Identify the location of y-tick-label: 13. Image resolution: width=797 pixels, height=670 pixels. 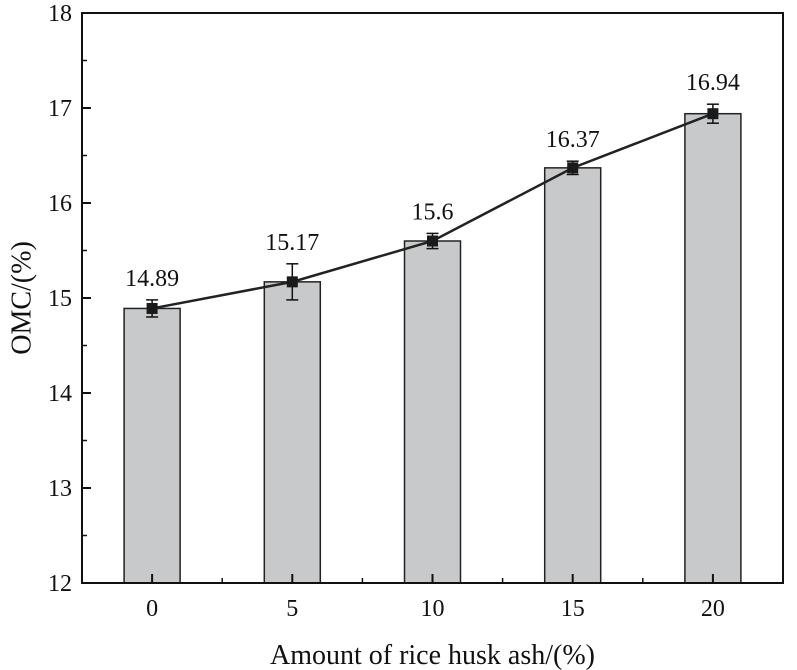
(60, 489).